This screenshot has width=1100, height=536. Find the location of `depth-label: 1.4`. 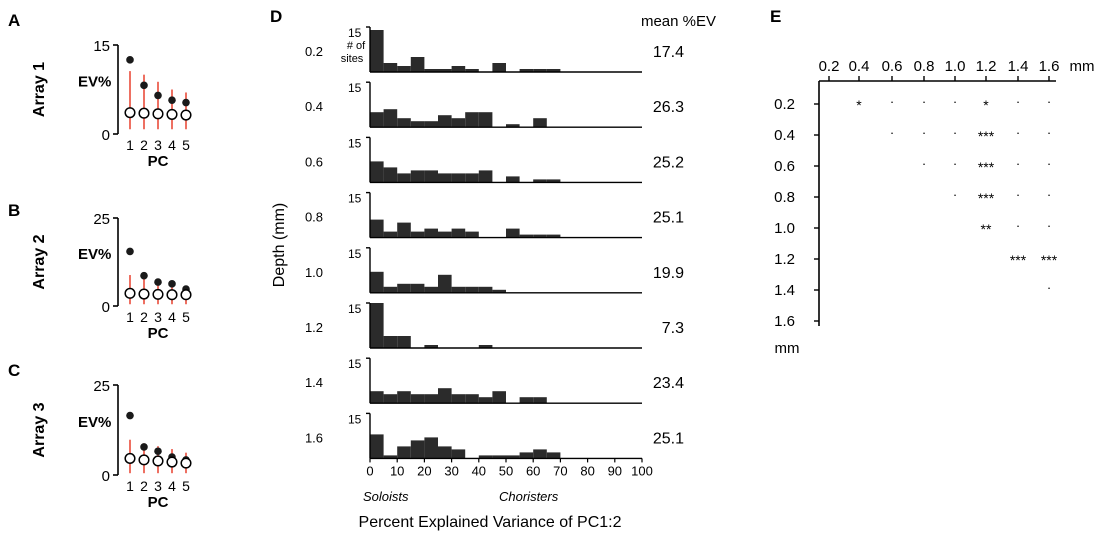

depth-label: 1.4 is located at coordinates (314, 382).